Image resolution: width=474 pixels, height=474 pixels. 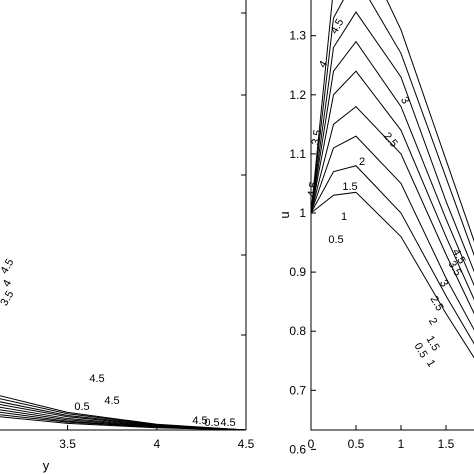 I want to click on right-y-tick-label: 0.7, so click(x=297, y=390).